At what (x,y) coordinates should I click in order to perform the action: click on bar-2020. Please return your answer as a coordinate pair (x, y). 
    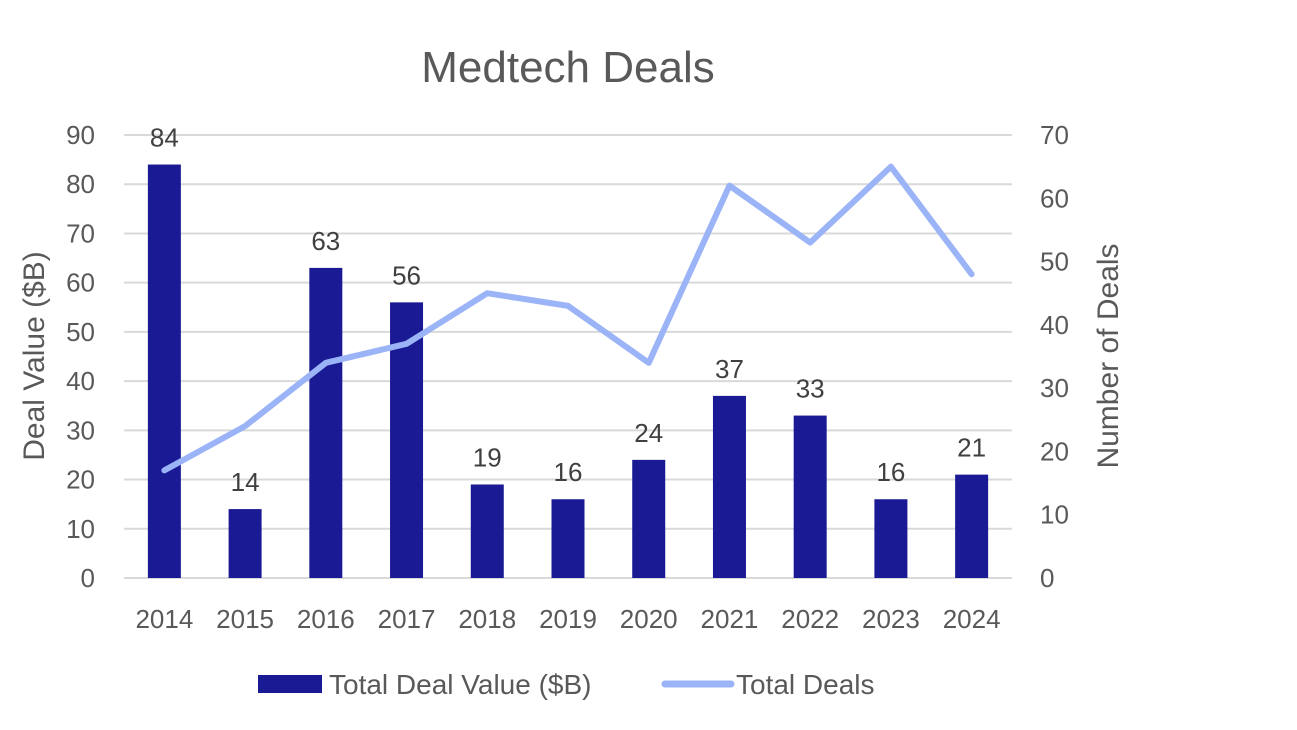
    Looking at the image, I should click on (649, 518).